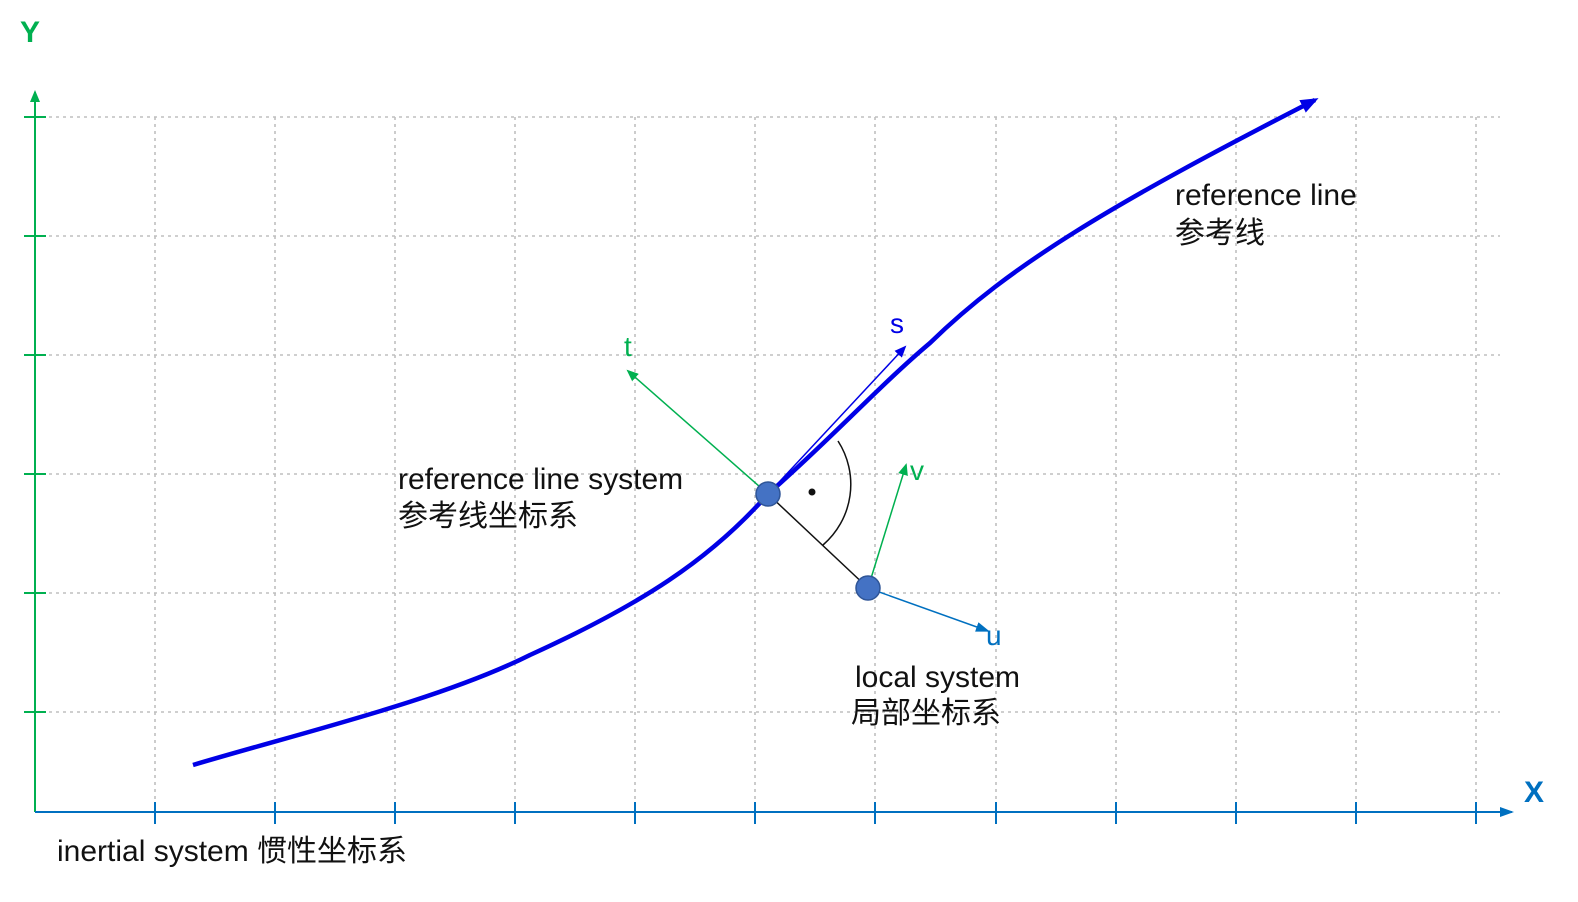  Describe the element at coordinates (768, 494) in the screenshot. I see `reference-point` at that location.